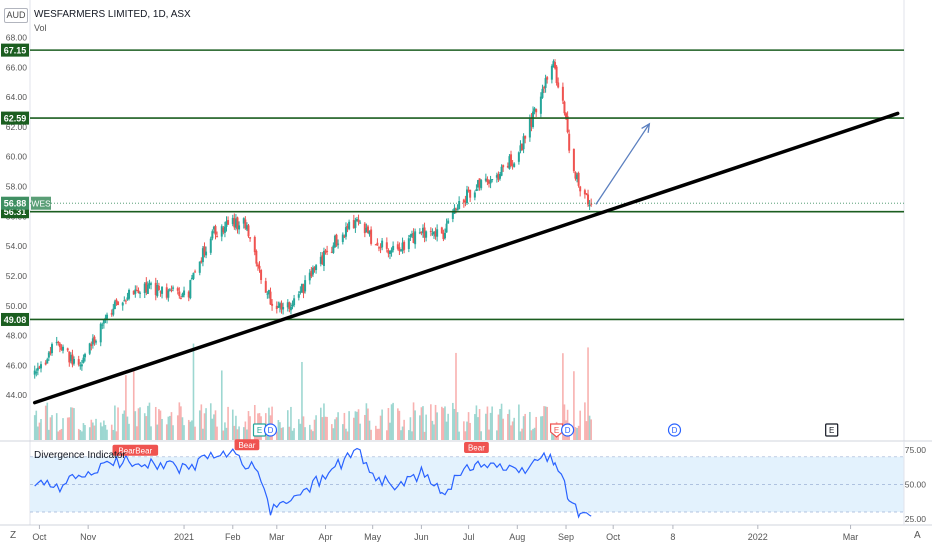 The image size is (932, 555). Describe the element at coordinates (476, 448) in the screenshot. I see `bear-label: Bear` at that location.